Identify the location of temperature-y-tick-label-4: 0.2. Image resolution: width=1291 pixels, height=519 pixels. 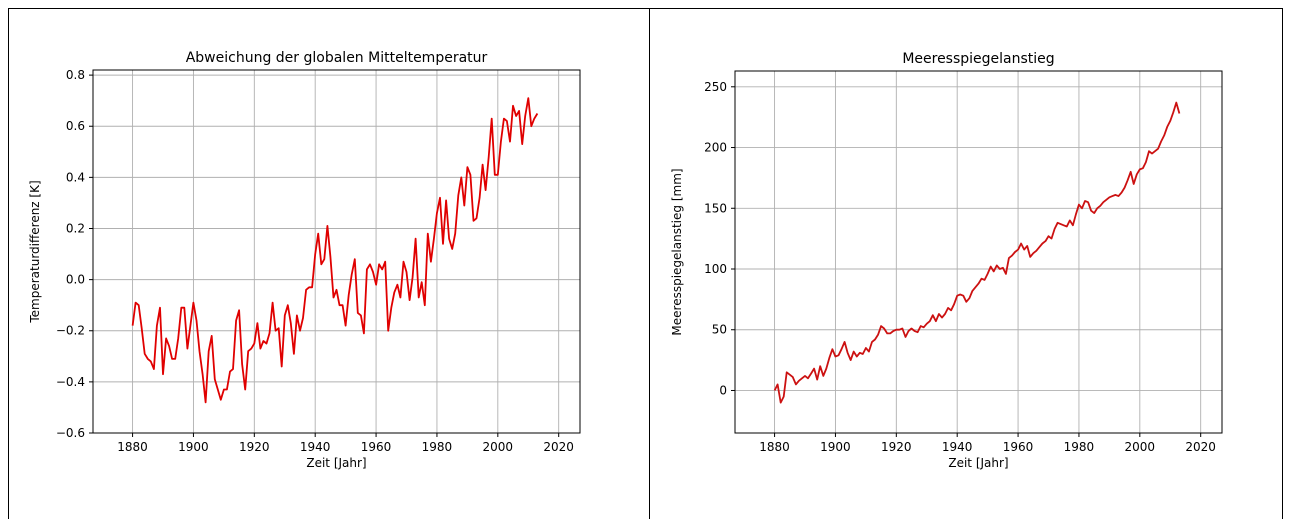
(75, 228).